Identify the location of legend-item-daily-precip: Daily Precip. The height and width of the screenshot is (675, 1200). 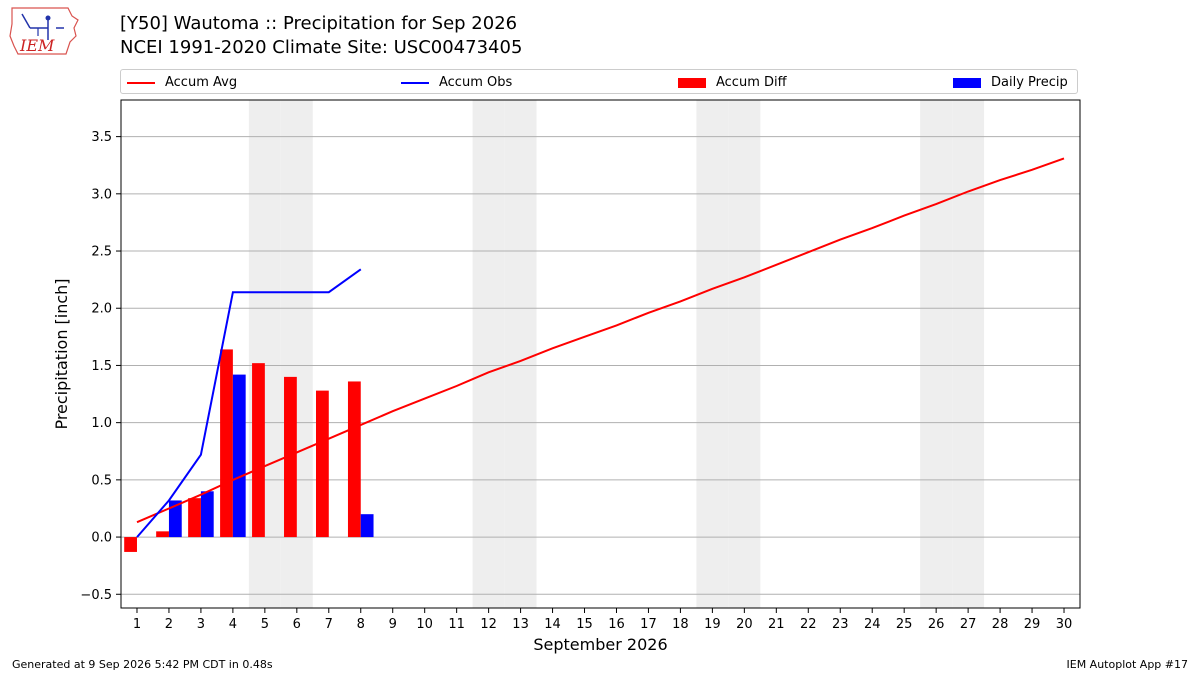
(1010, 82).